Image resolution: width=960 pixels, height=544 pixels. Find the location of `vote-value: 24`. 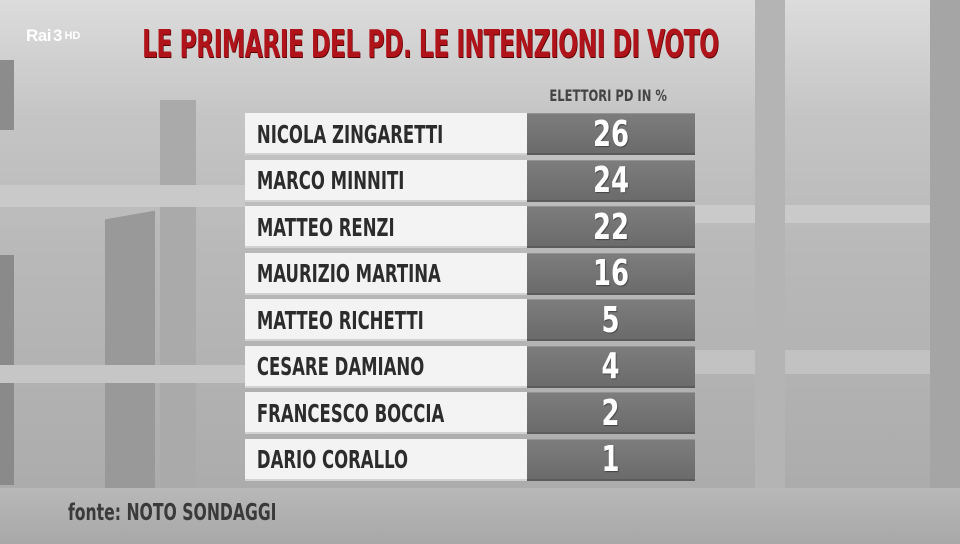

vote-value: 24 is located at coordinates (611, 180).